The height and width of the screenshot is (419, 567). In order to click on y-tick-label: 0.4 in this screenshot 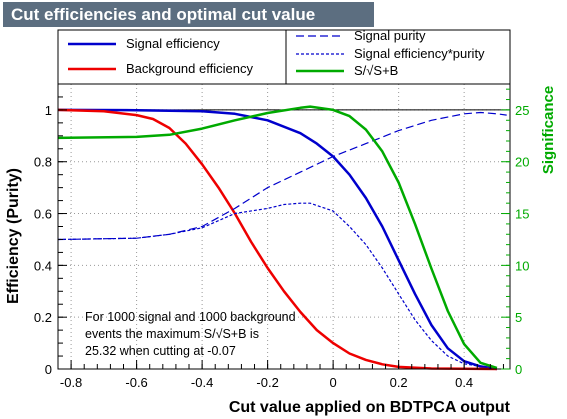, I will do `click(43, 265)`.